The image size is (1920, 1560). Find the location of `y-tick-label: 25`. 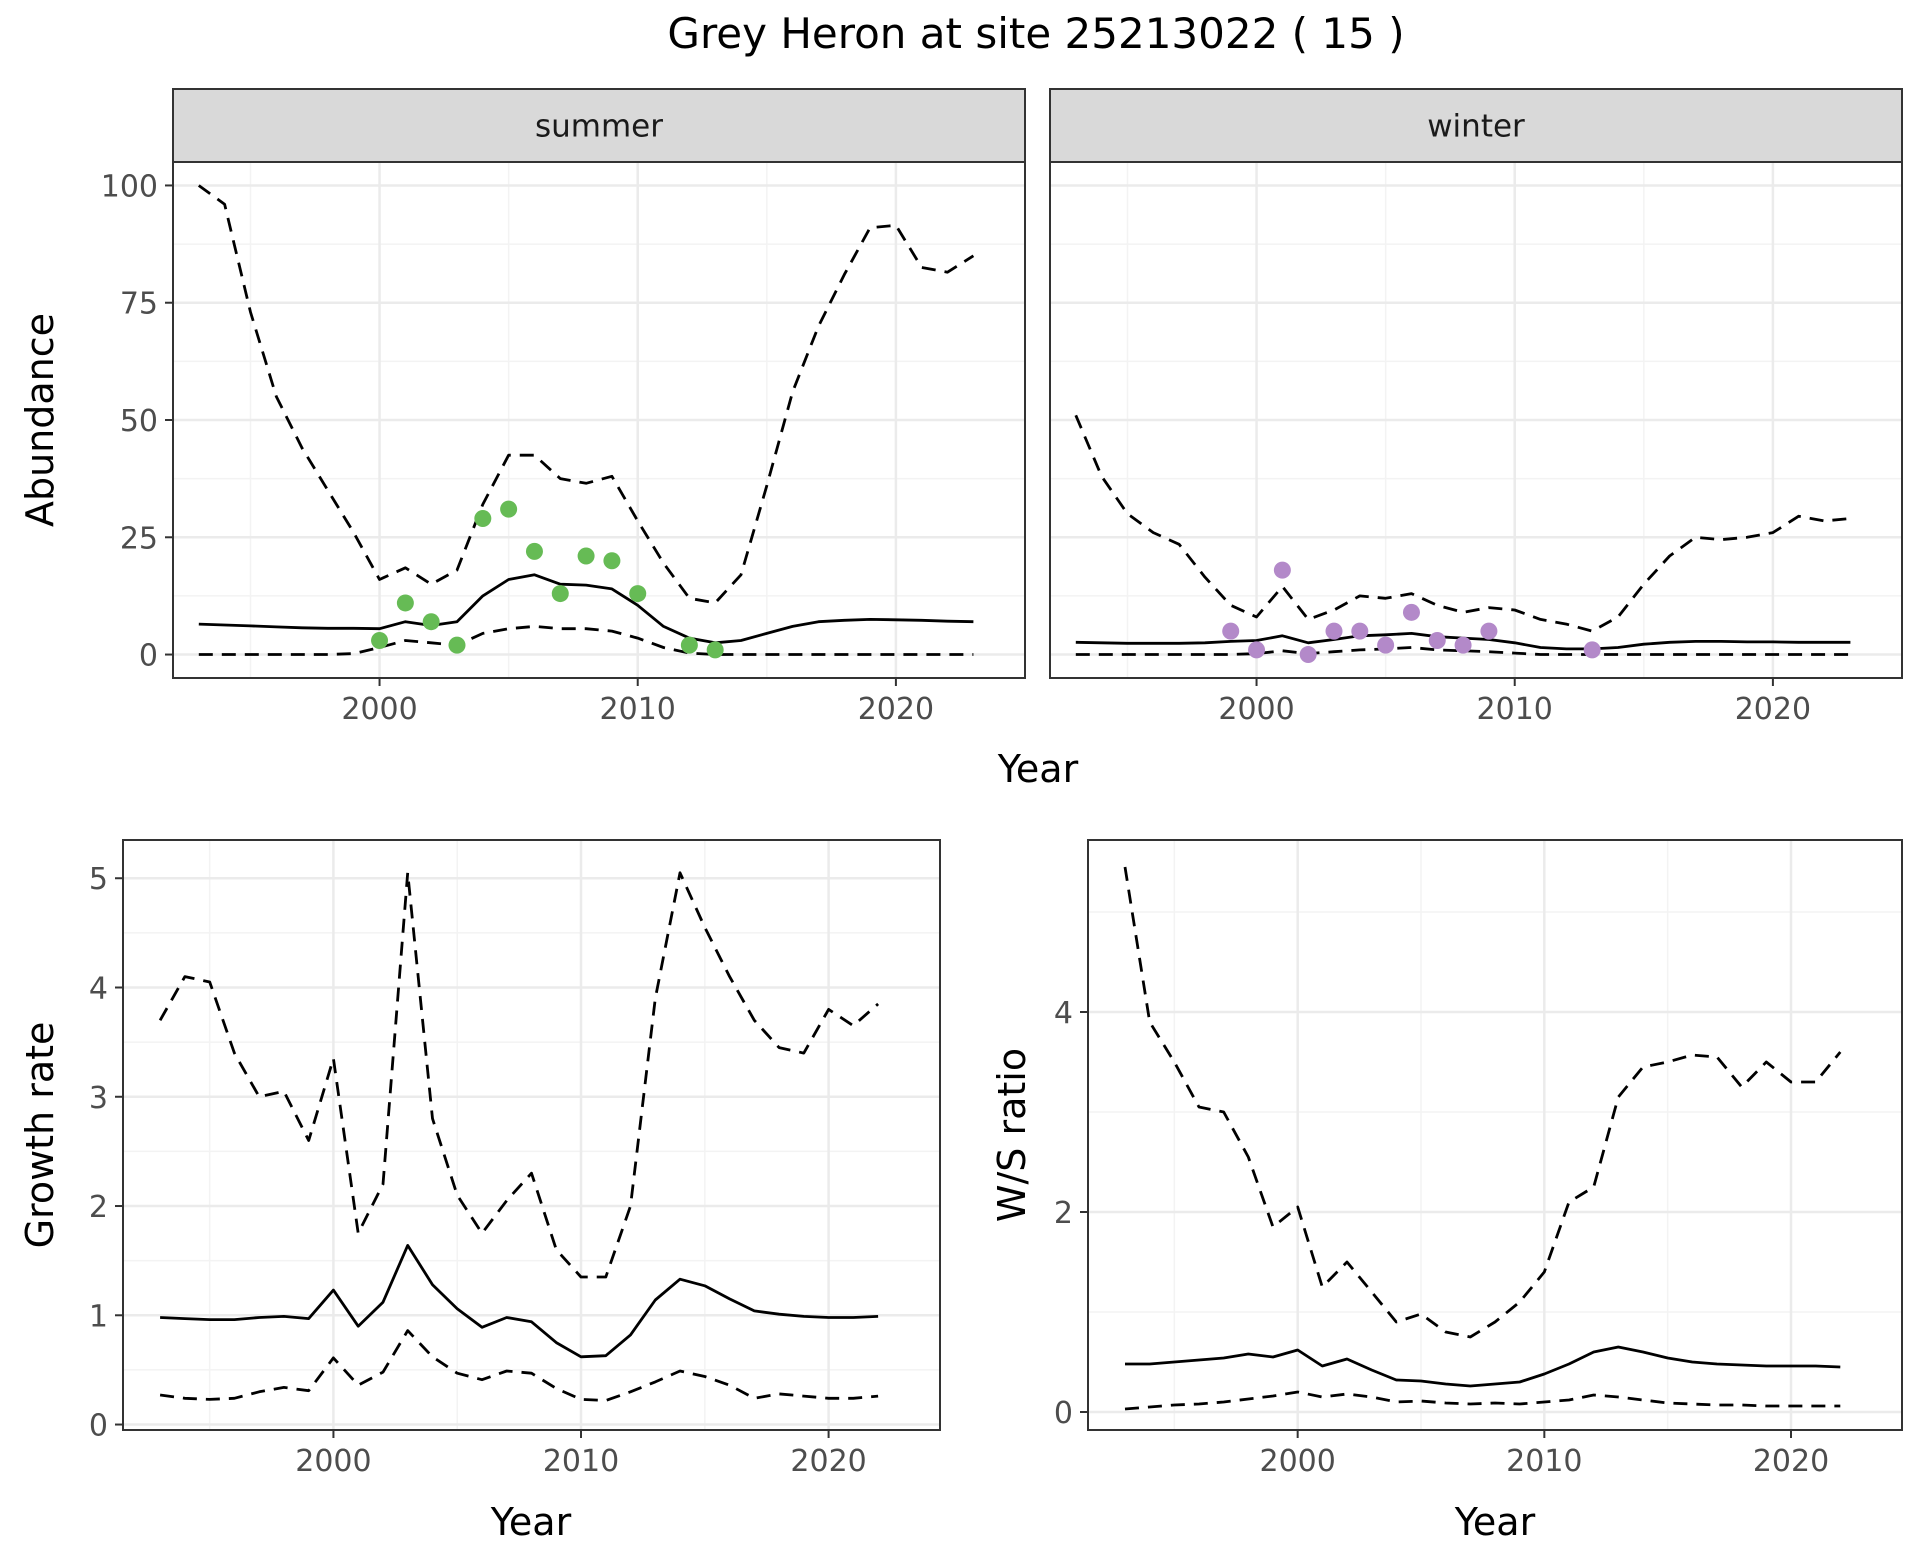

y-tick-label: 25 is located at coordinates (139, 538).